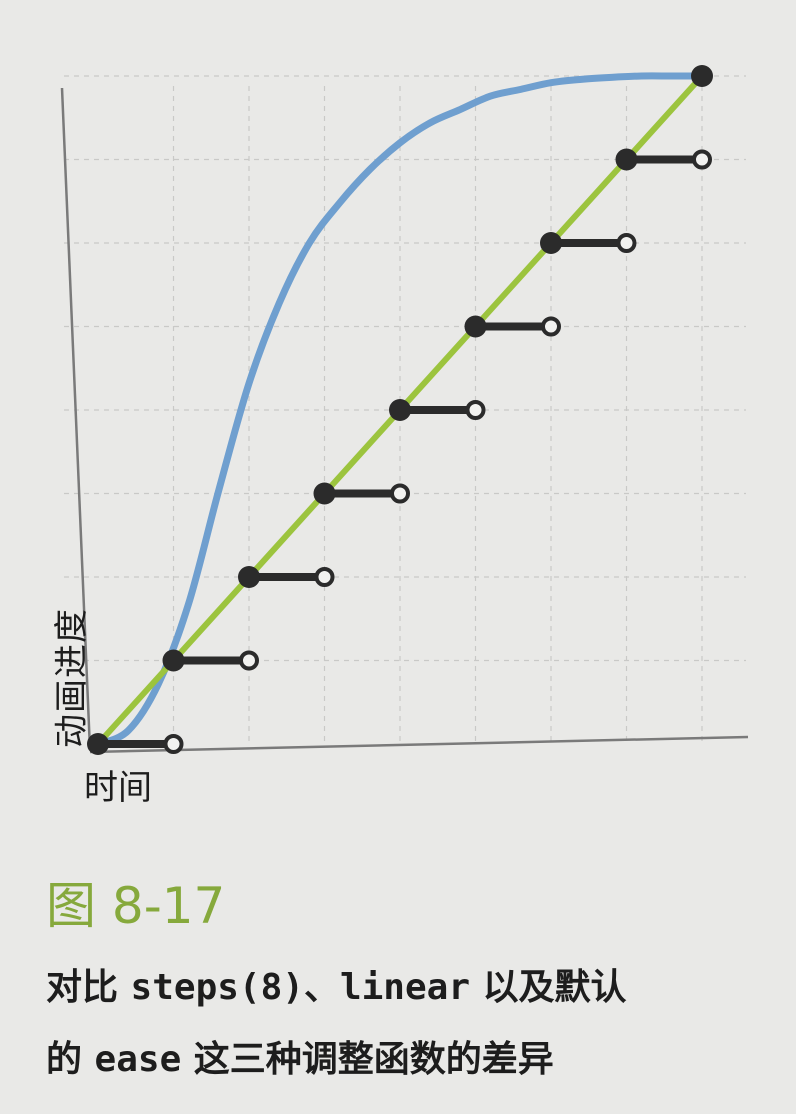 Image resolution: width=796 pixels, height=1114 pixels. What do you see at coordinates (70, 1059) in the screenshot?
I see `caption-text: 的` at bounding box center [70, 1059].